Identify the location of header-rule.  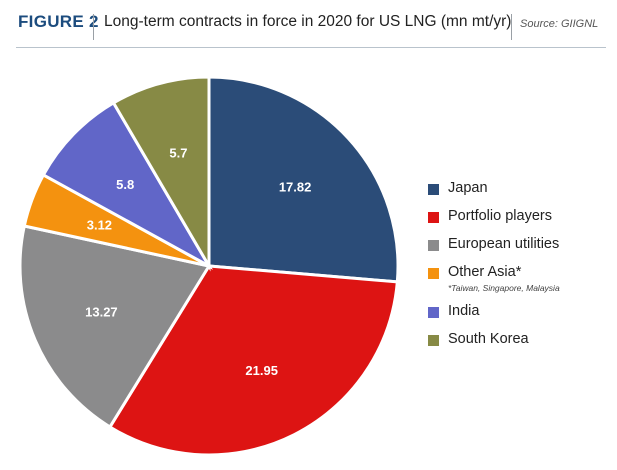
(311, 47).